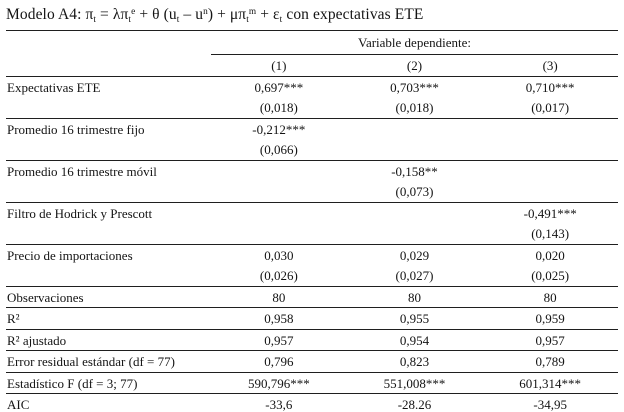 The width and height of the screenshot is (624, 412). I want to click on table-row: (0,143), so click(312, 234).